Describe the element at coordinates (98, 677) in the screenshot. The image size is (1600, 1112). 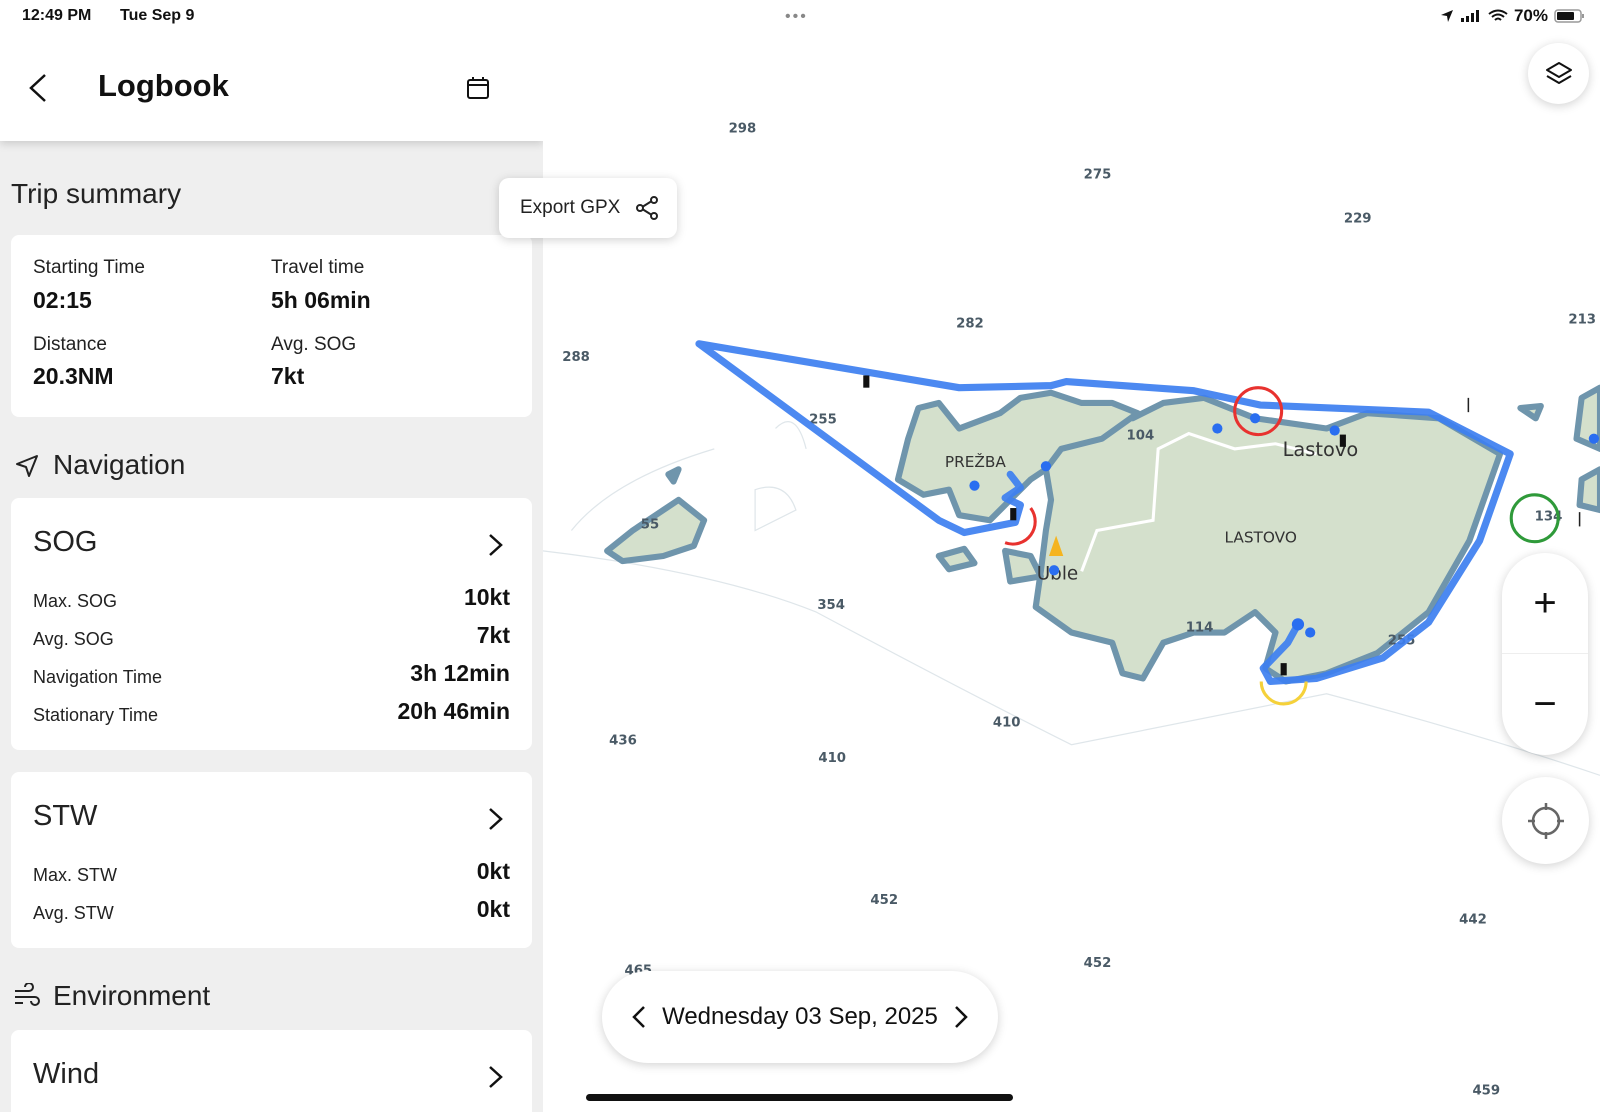
I see `row-label: Navigation Time` at that location.